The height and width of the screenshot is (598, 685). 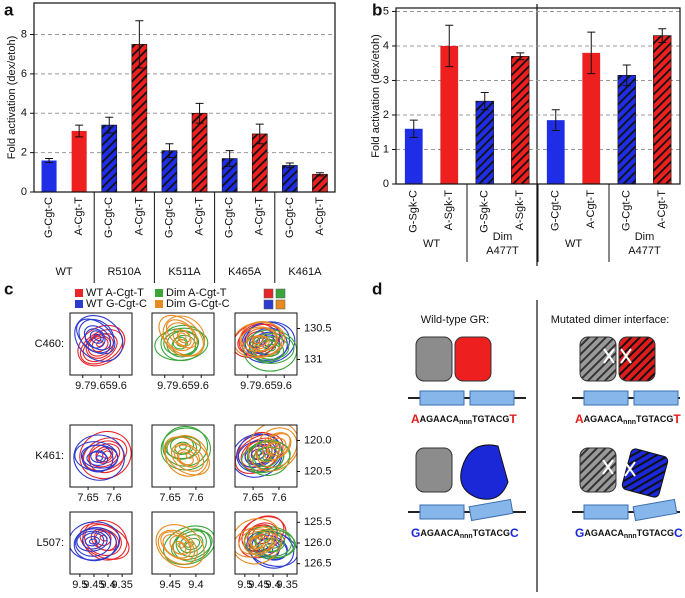 What do you see at coordinates (678, 533) in the screenshot?
I see `sequence-part: C` at bounding box center [678, 533].